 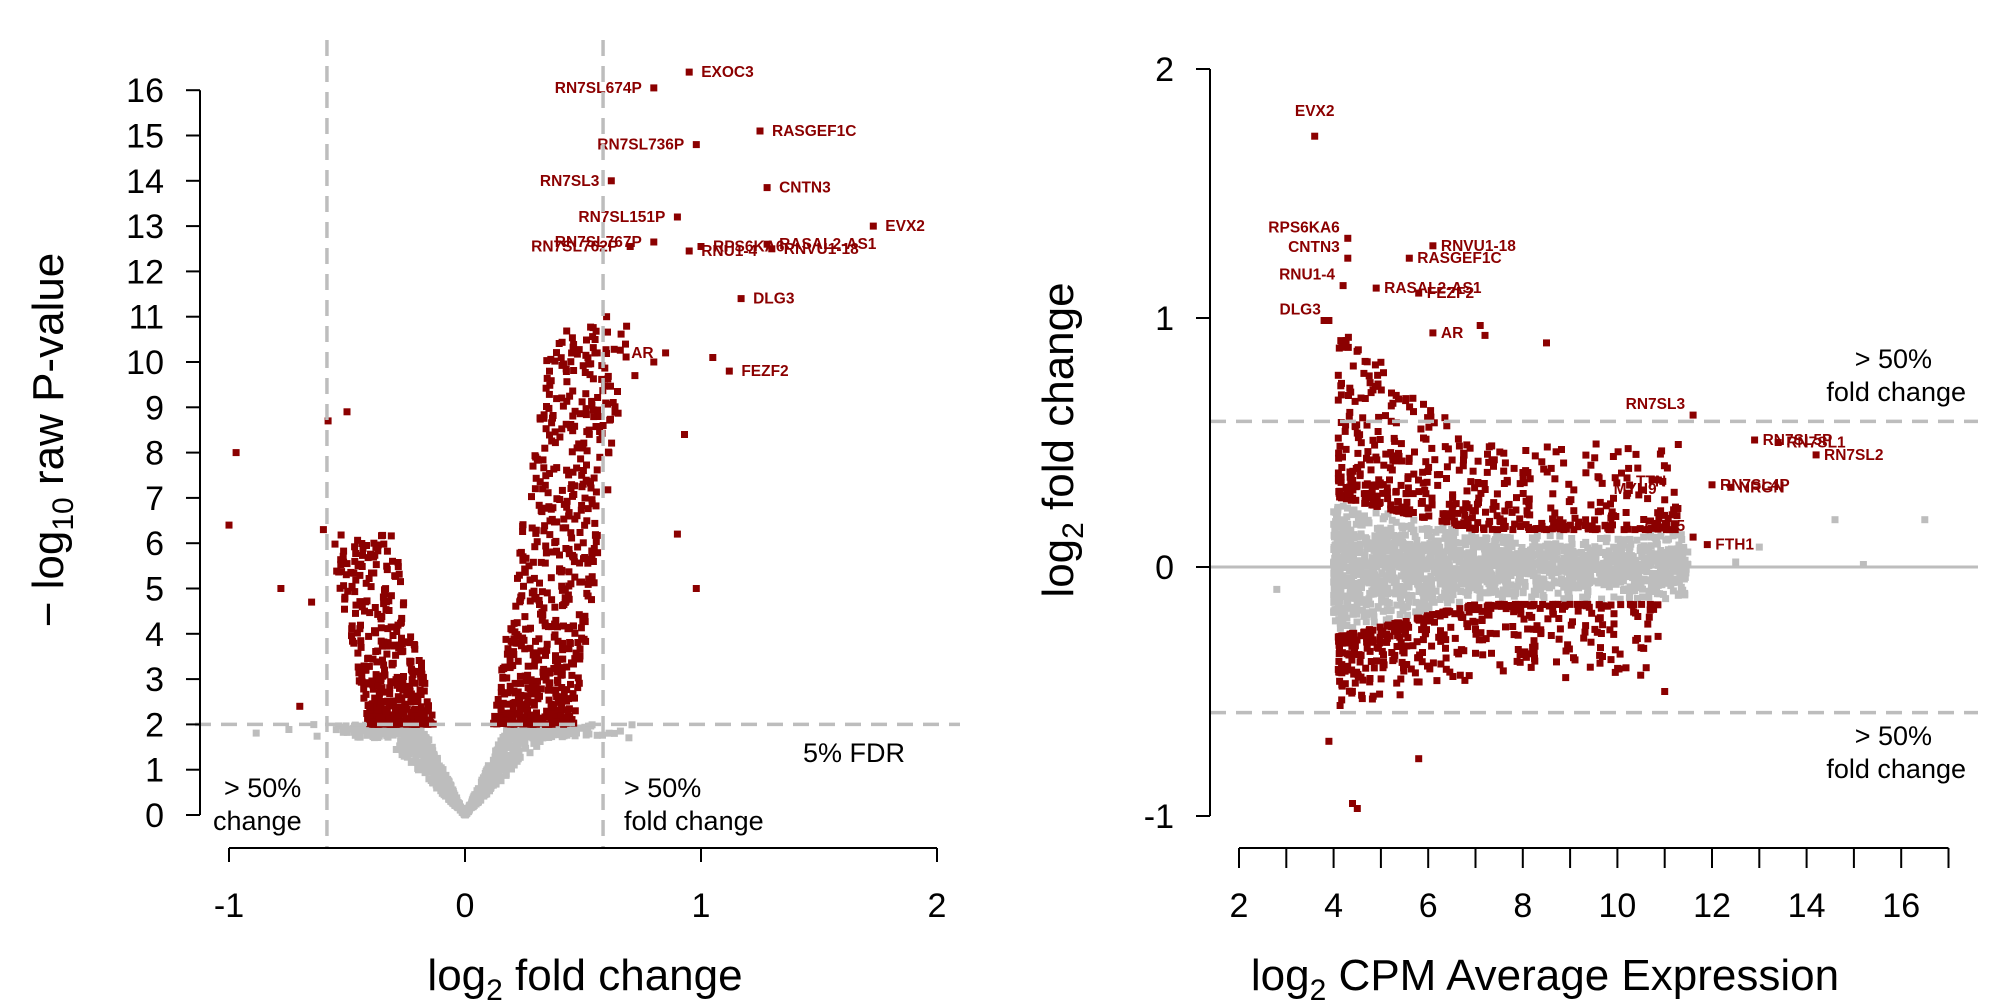 I want to click on ma-x-tick-label: 6, so click(x=1428, y=906).